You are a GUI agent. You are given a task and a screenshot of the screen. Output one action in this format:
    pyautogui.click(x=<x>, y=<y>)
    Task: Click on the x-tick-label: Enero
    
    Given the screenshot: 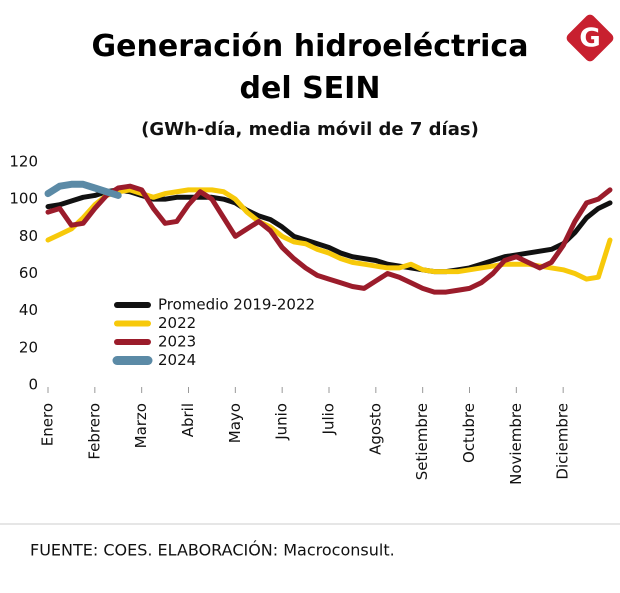 What is the action you would take?
    pyautogui.click(x=48, y=424)
    